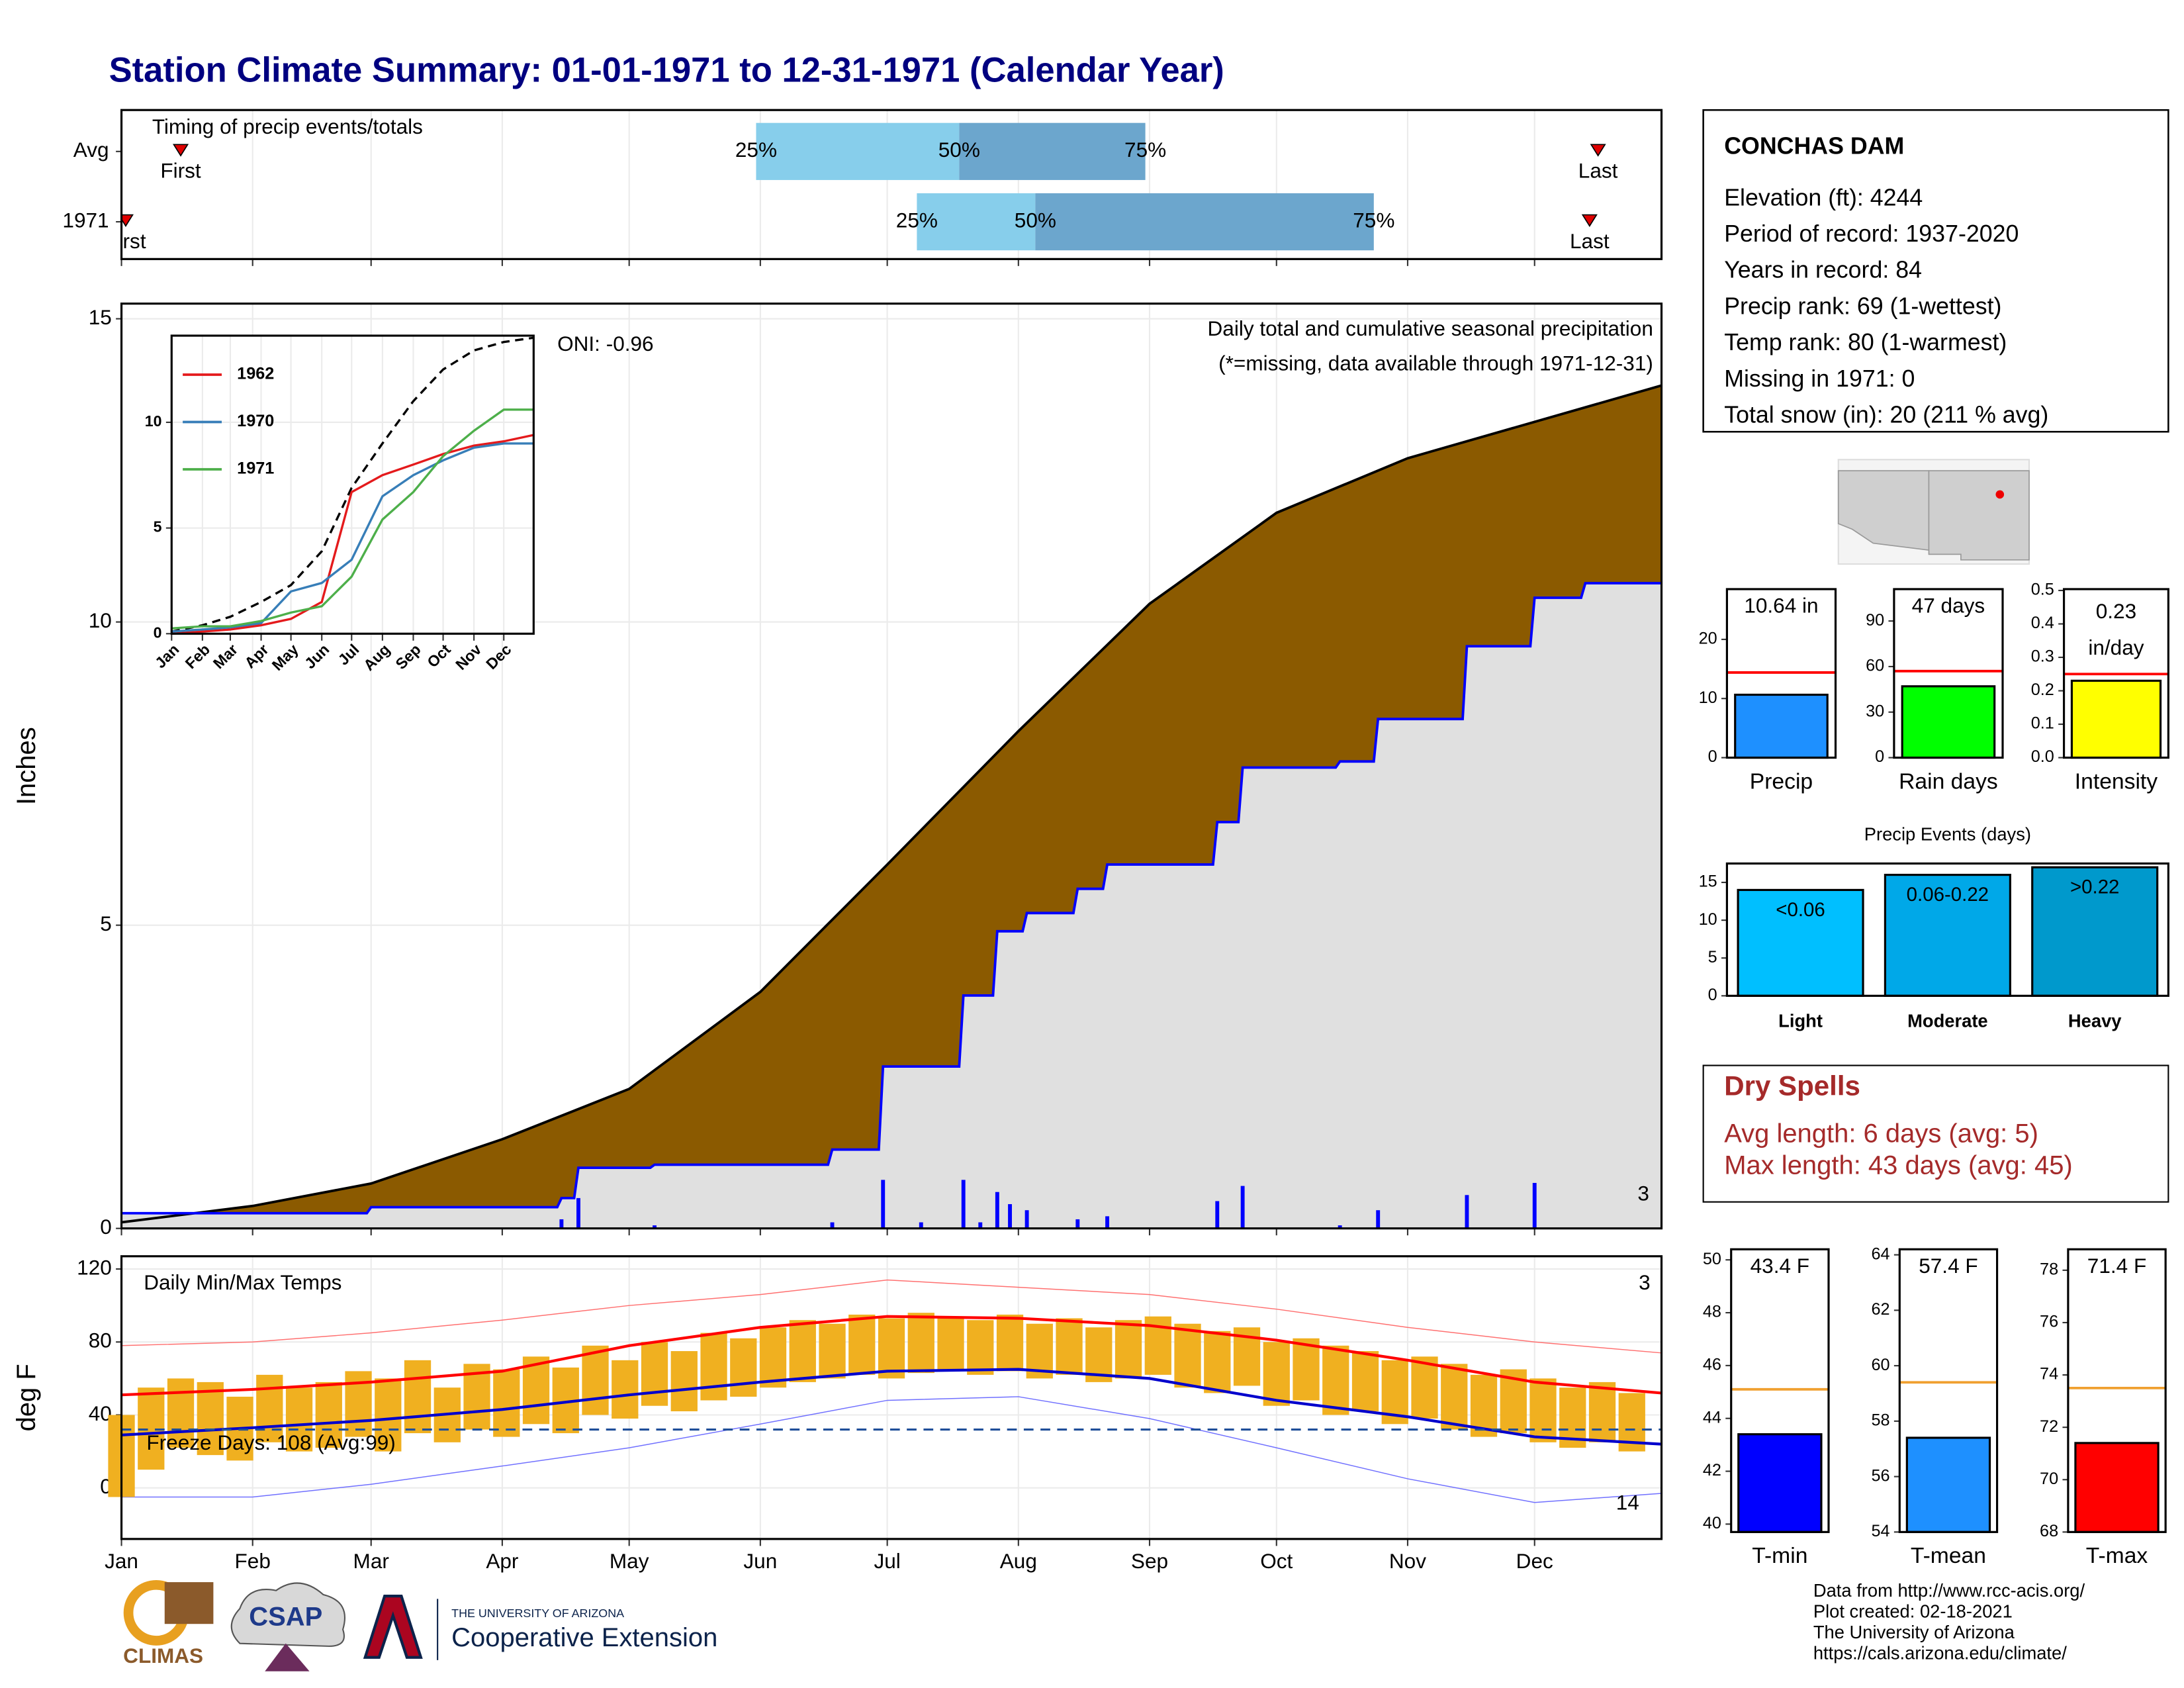 The width and height of the screenshot is (2184, 1688). Describe the element at coordinates (253, 1561) in the screenshot. I see `x-tick-label: Feb` at that location.